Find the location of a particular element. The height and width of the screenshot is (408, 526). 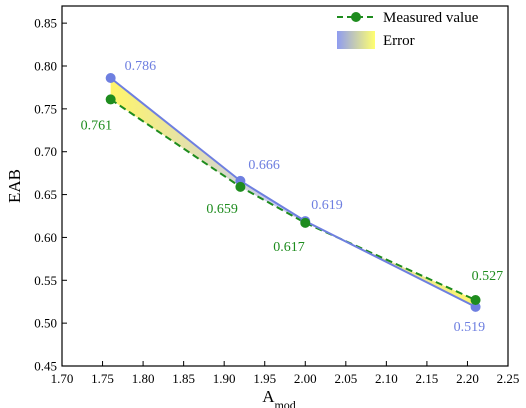

y-axis-title: EAB is located at coordinates (14, 186).